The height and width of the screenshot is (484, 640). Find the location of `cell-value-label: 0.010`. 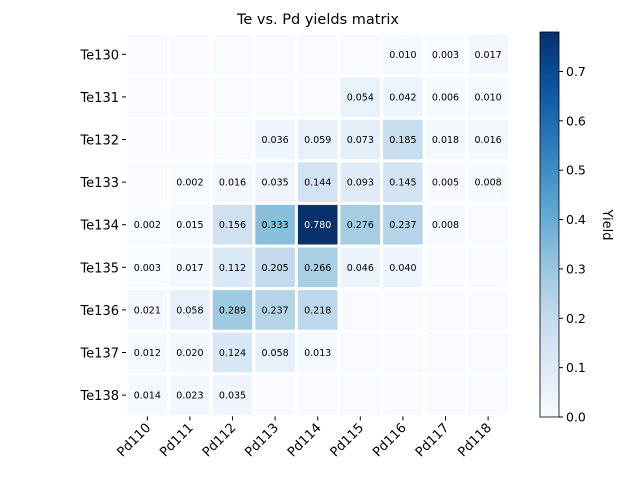

cell-value-label: 0.010 is located at coordinates (402, 55).